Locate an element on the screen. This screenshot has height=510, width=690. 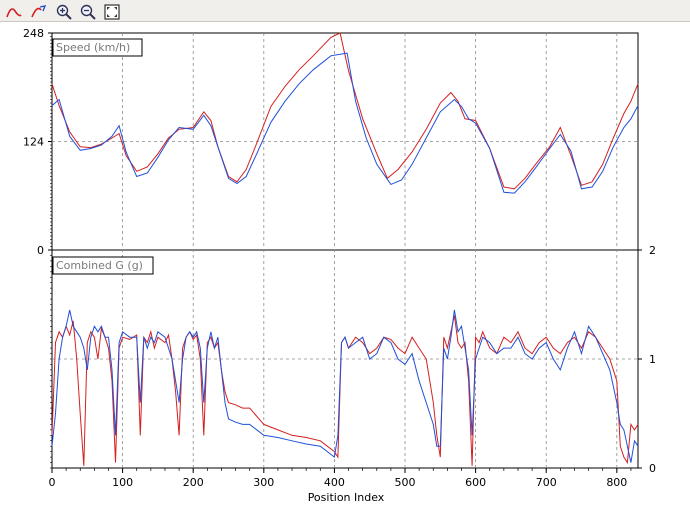
y-tick-label-left: 248 is located at coordinates (33, 33).